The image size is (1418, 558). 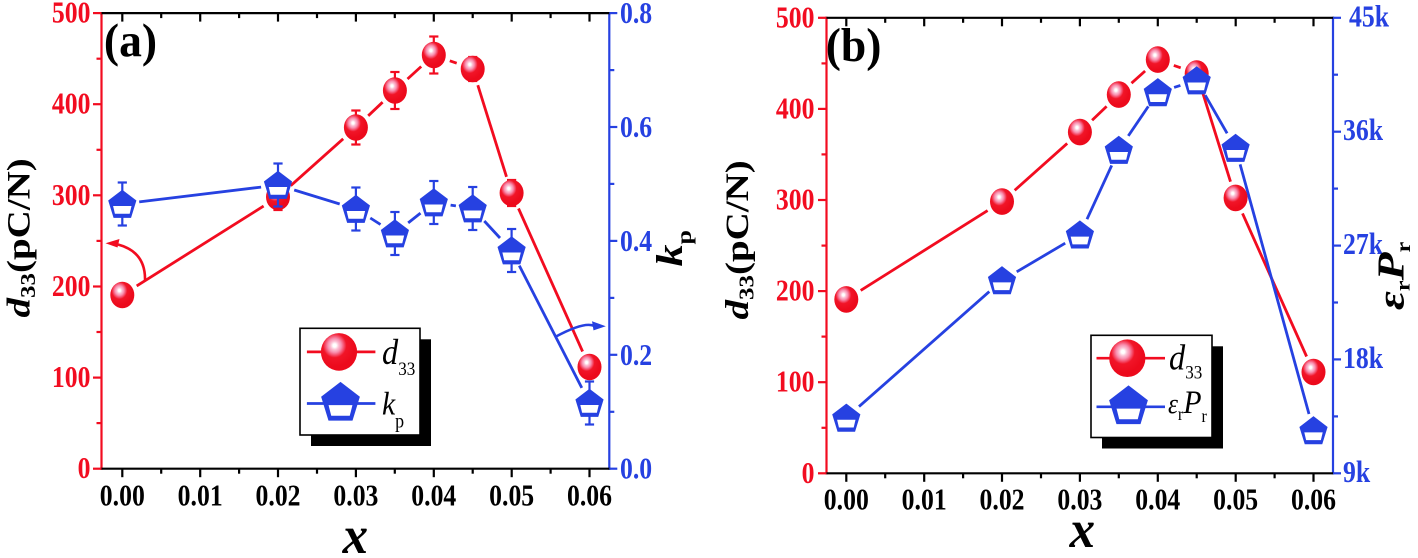 I want to click on svg-text: 45k, so click(x=1369, y=17).